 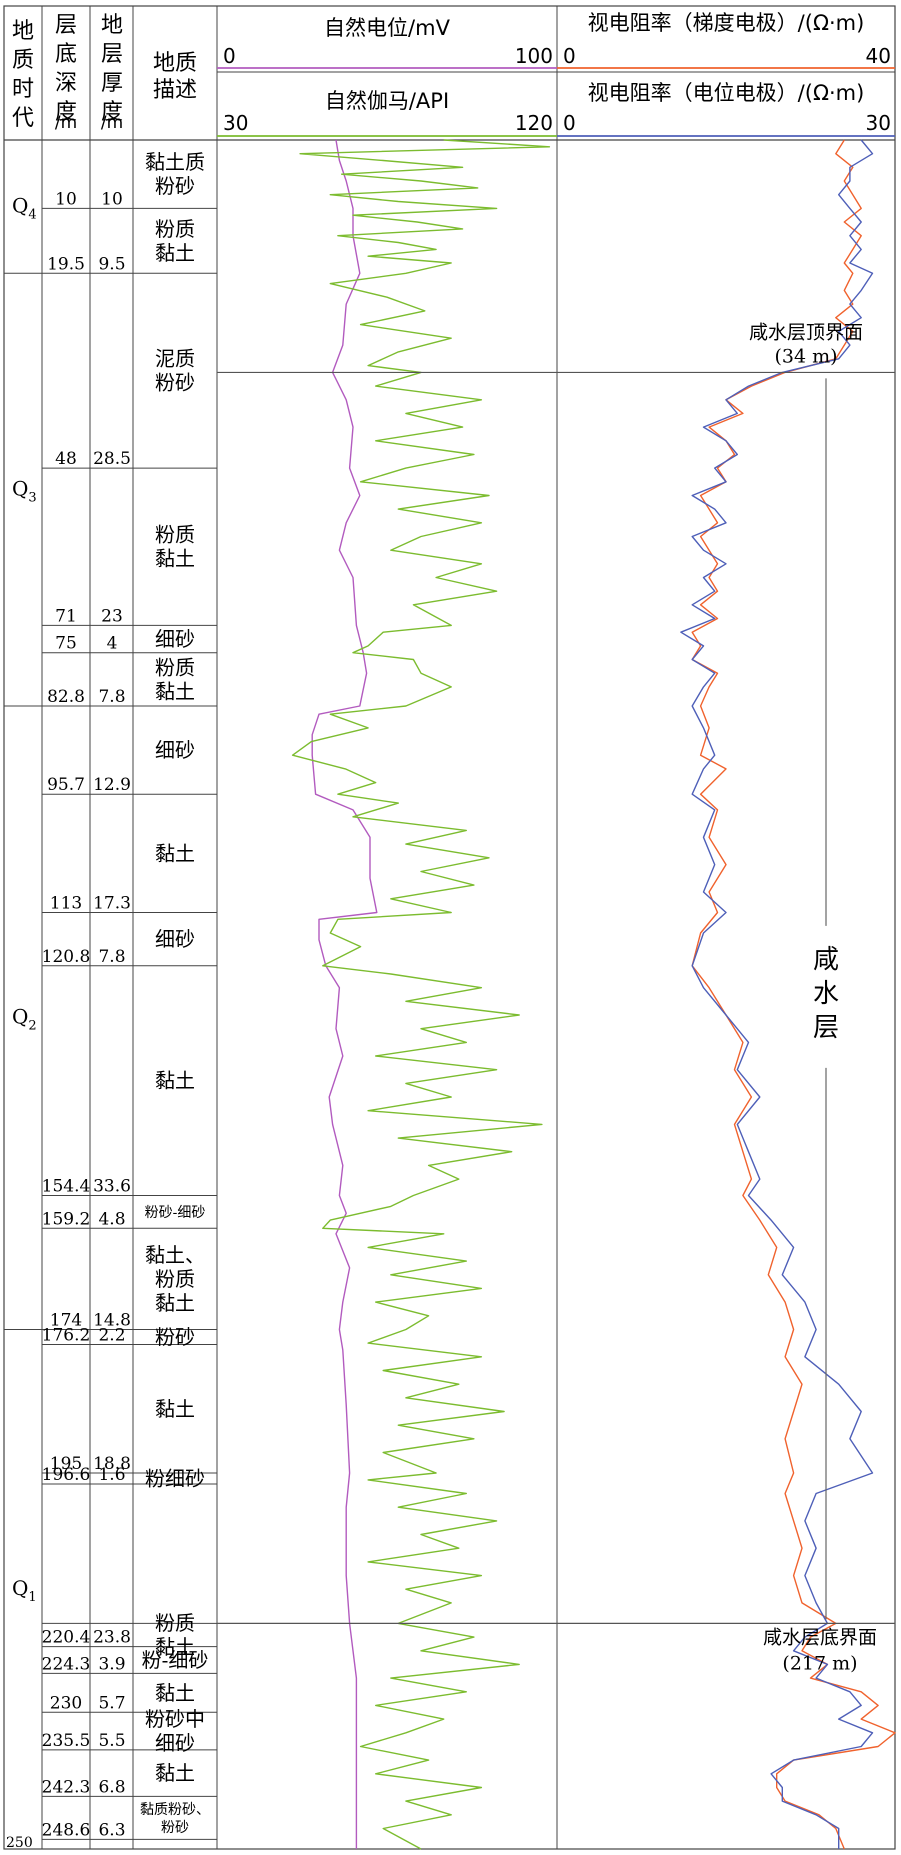 I want to click on sp-max: 100, so click(x=534, y=56).